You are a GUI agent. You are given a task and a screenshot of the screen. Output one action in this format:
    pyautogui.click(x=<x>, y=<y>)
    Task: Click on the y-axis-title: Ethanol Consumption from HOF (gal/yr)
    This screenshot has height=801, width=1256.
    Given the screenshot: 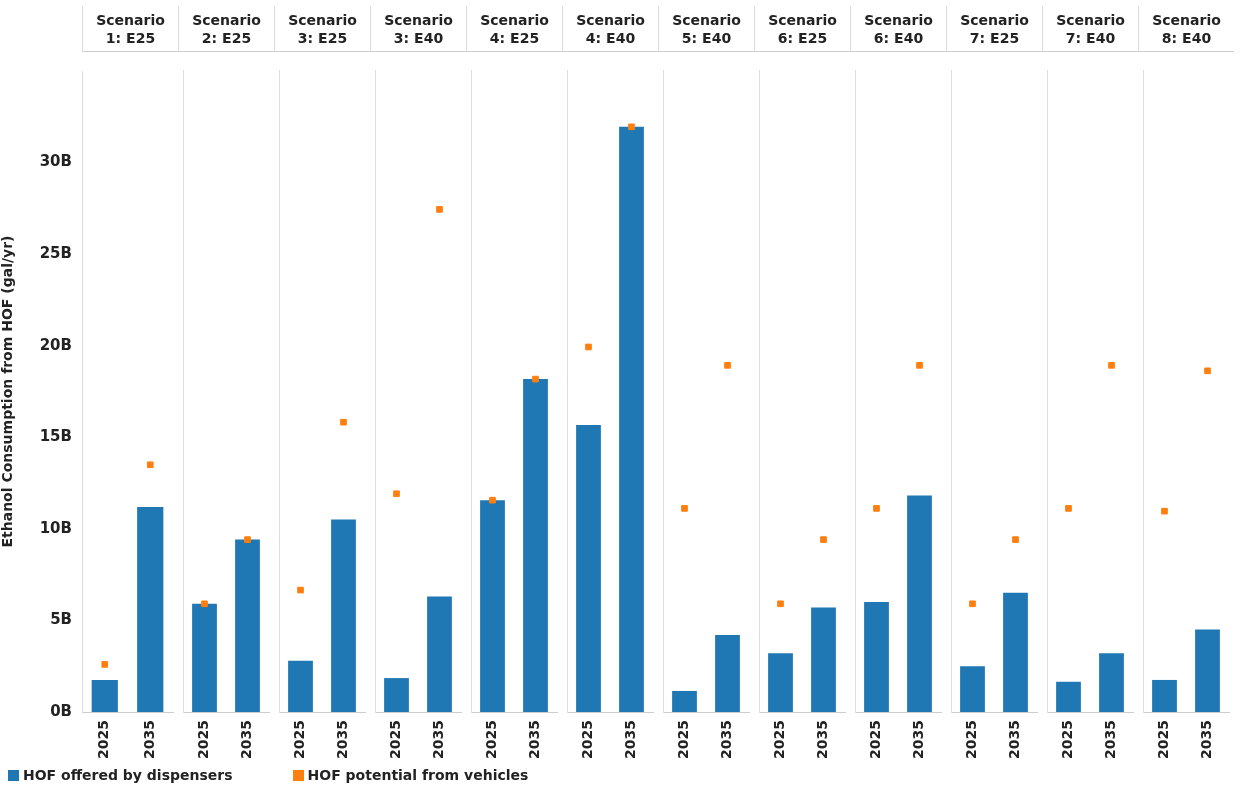 What is the action you would take?
    pyautogui.click(x=8, y=391)
    